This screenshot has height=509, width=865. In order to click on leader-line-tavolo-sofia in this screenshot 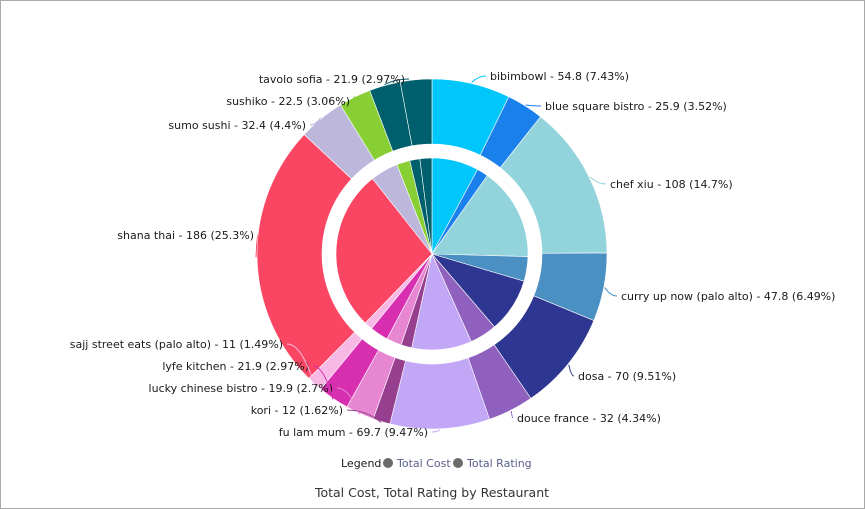, I will do `click(397, 81)`.